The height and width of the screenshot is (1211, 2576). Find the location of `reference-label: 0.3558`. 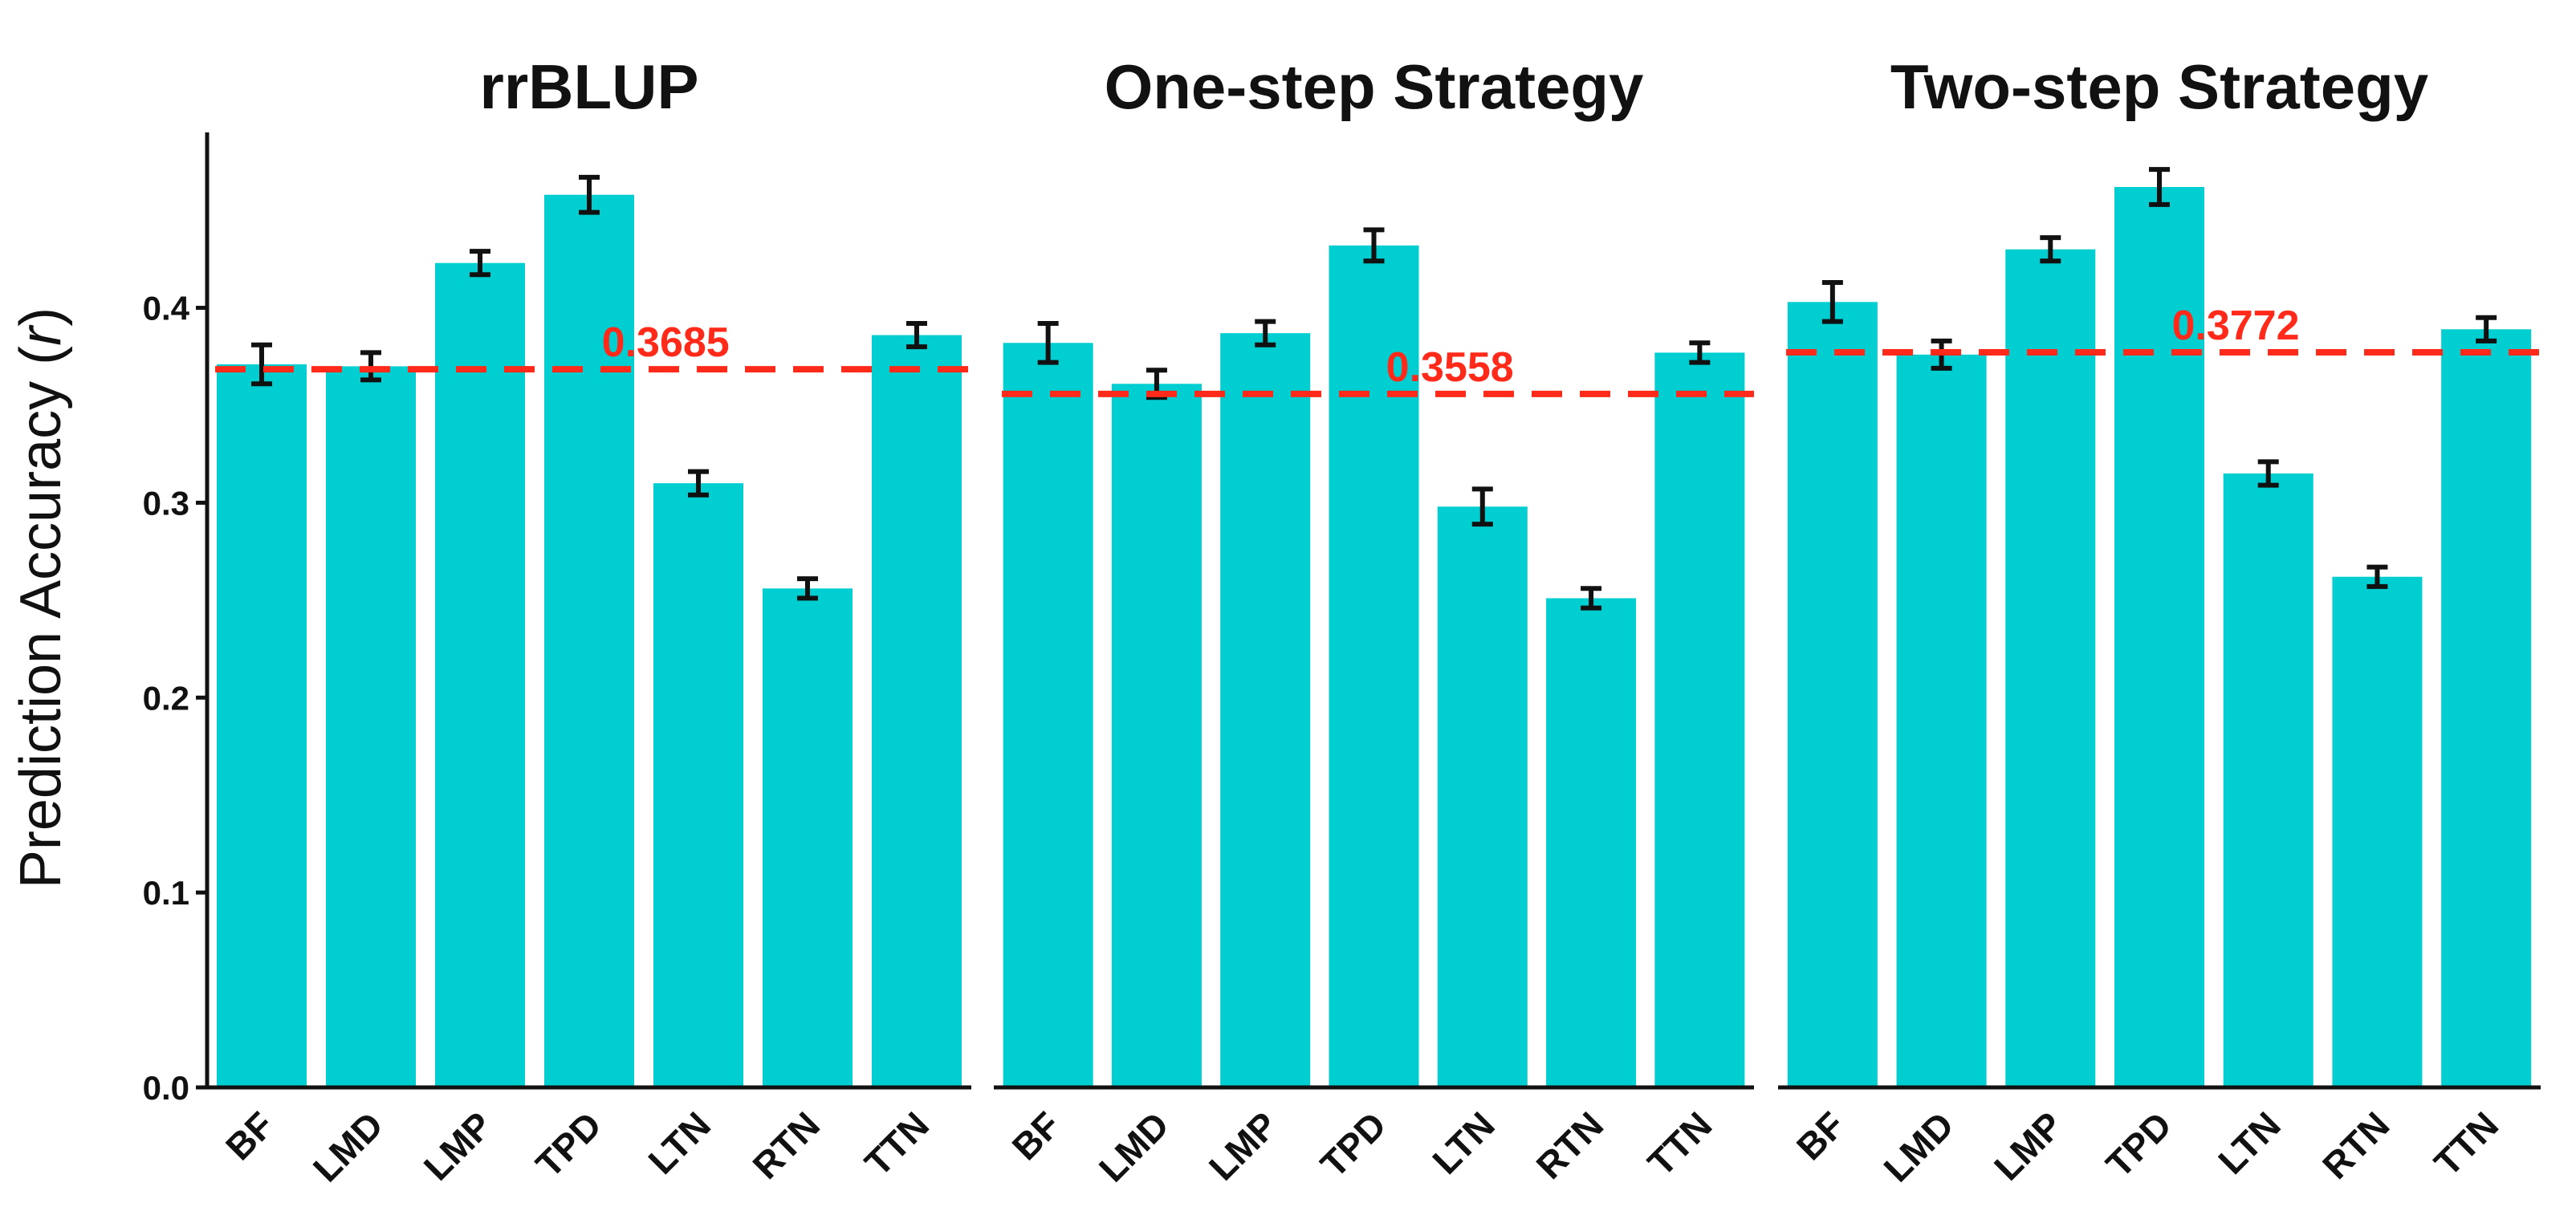

reference-label: 0.3558 is located at coordinates (1450, 368).